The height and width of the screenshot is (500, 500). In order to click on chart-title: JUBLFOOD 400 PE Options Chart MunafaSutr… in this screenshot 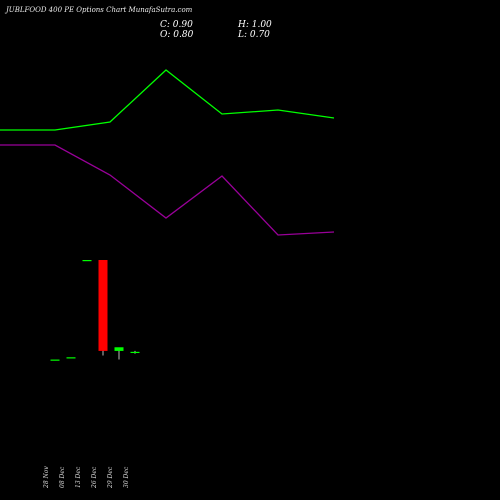, I will do `click(99, 10)`.